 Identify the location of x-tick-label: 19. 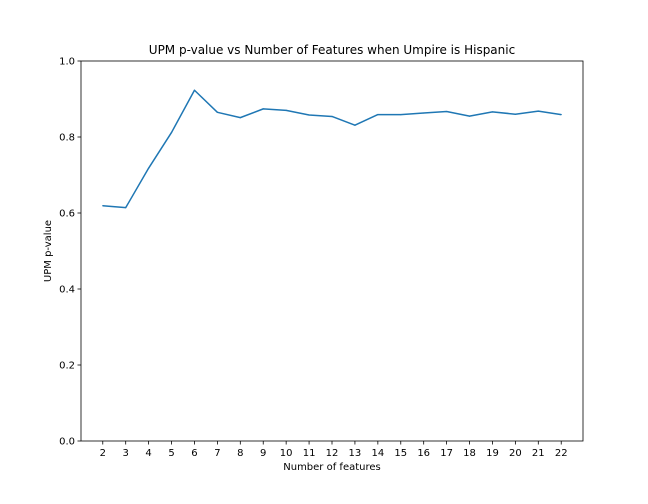
(492, 453).